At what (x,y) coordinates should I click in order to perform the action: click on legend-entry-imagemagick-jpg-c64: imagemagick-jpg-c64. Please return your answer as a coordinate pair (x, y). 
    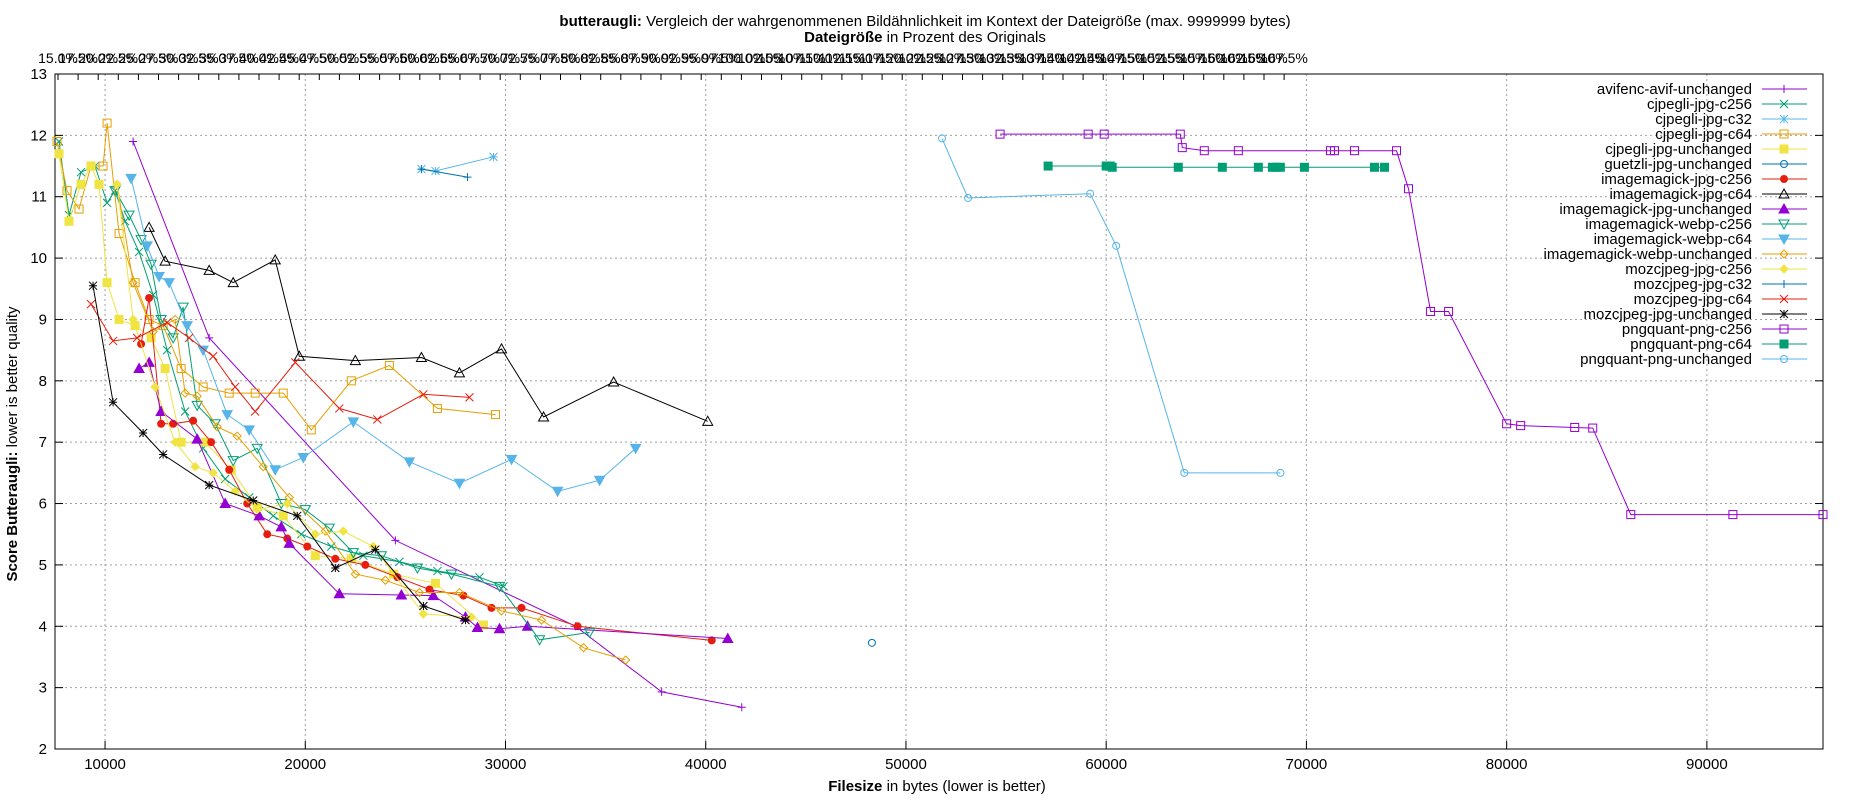
    Looking at the image, I should click on (1708, 194).